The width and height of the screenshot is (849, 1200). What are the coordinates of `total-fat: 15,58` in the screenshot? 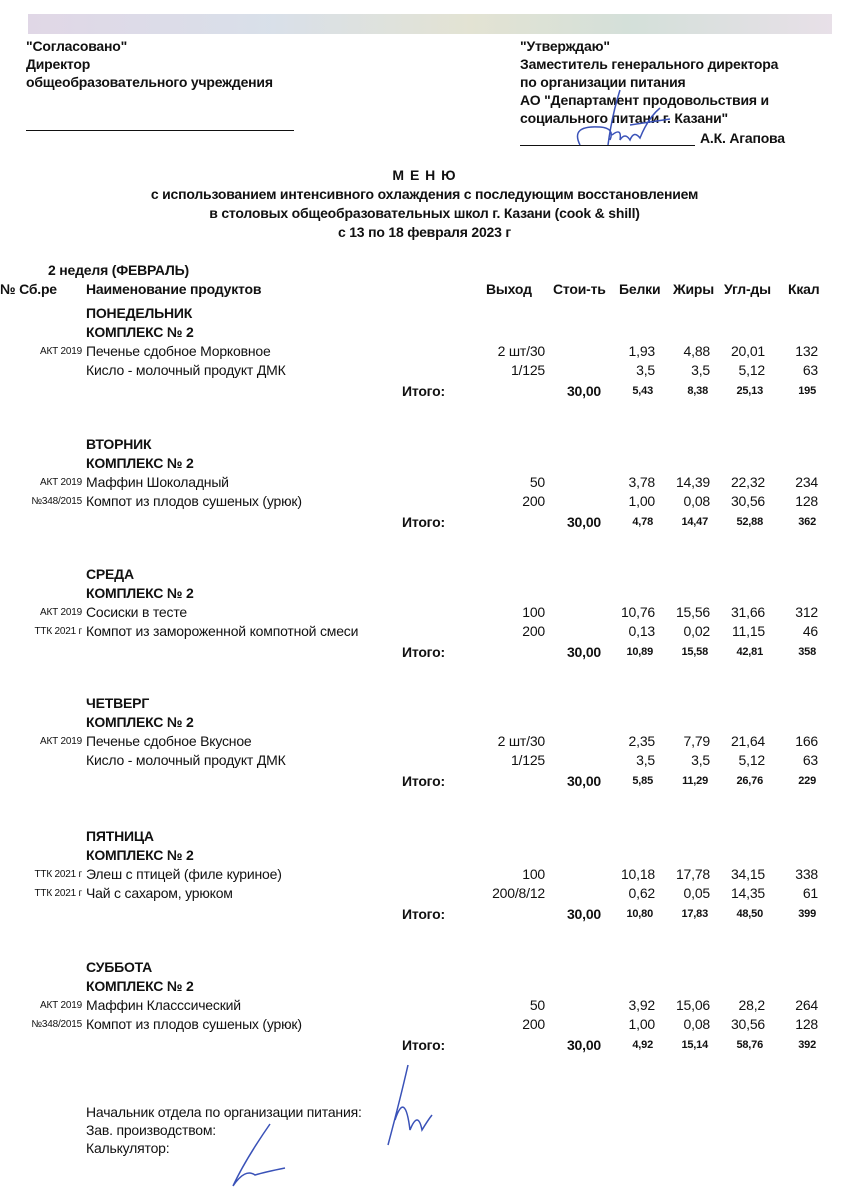 It's located at (694, 652).